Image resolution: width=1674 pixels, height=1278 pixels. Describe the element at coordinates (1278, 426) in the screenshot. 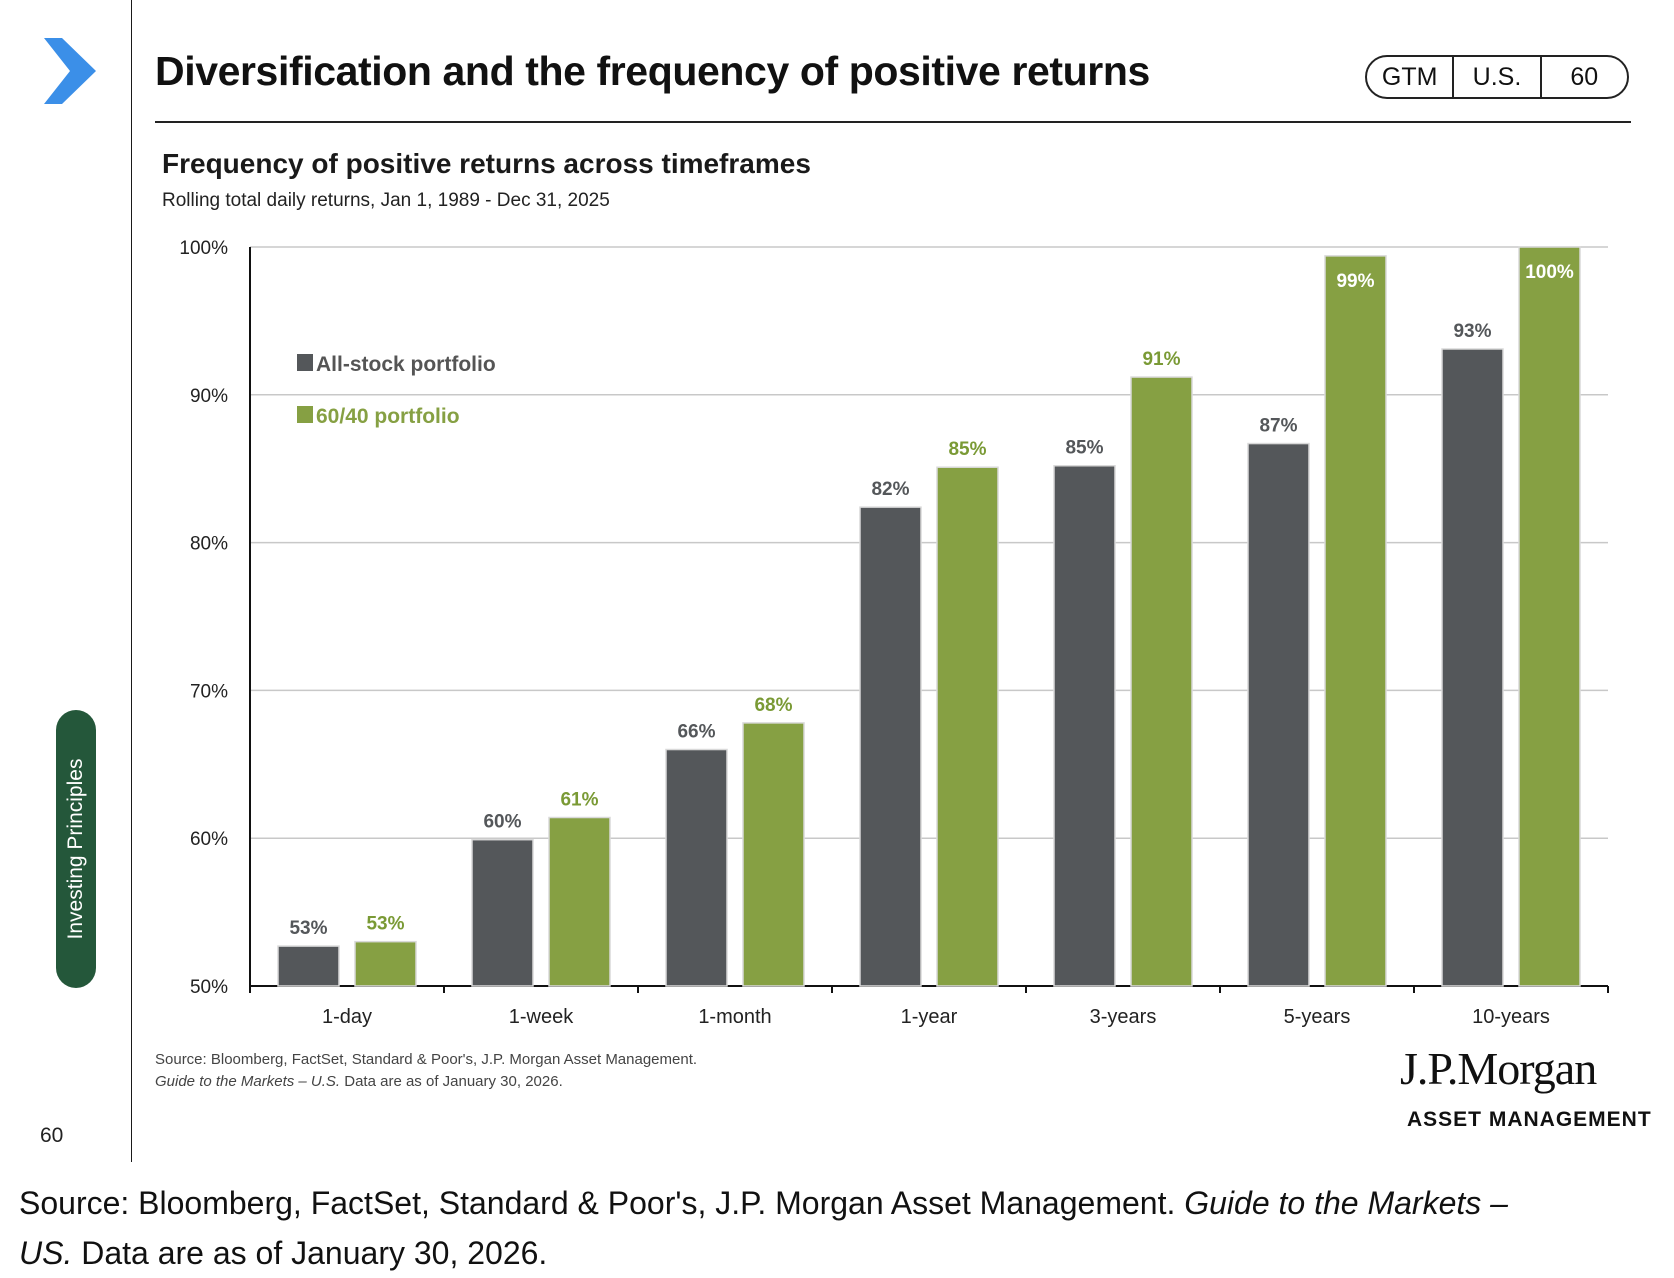

I see `data-label: 87%` at that location.